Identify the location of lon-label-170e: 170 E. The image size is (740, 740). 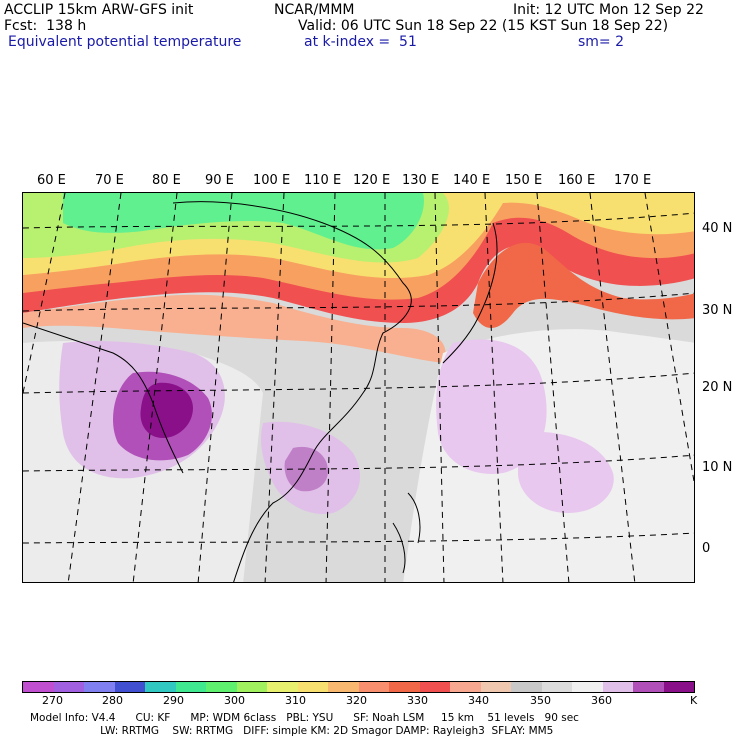
(633, 180).